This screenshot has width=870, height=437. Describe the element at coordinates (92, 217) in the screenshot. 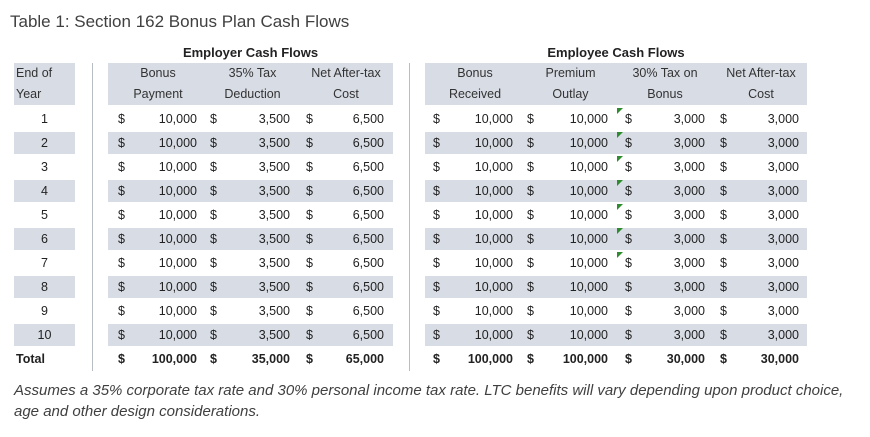

I see `column-divider` at that location.